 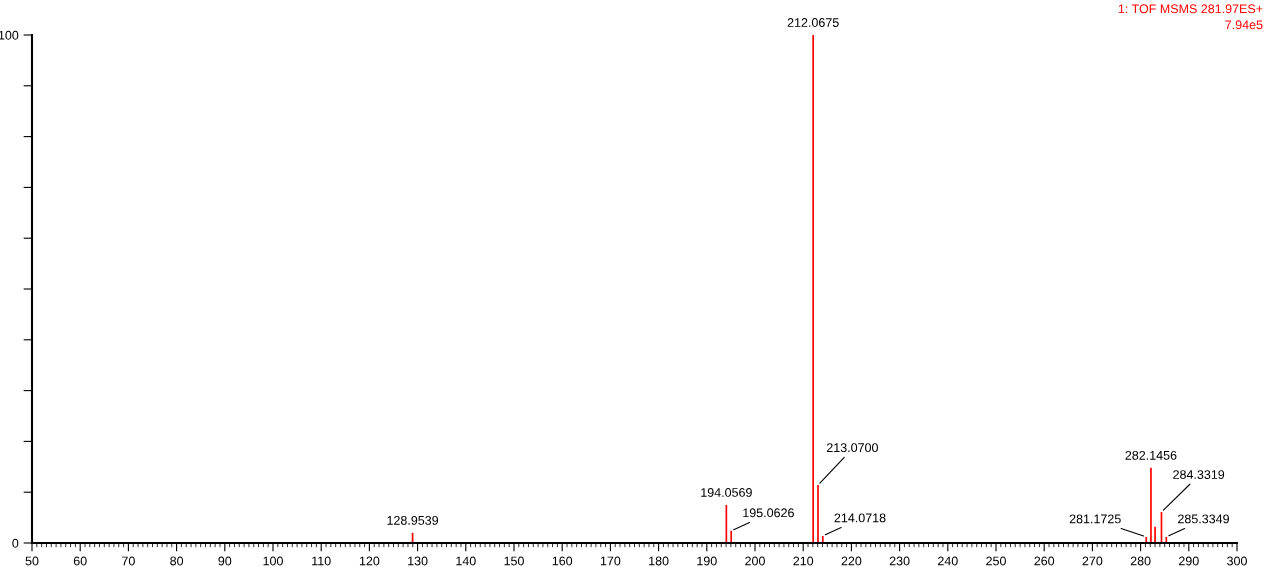 I want to click on x-tick-label: 220, so click(x=851, y=561).